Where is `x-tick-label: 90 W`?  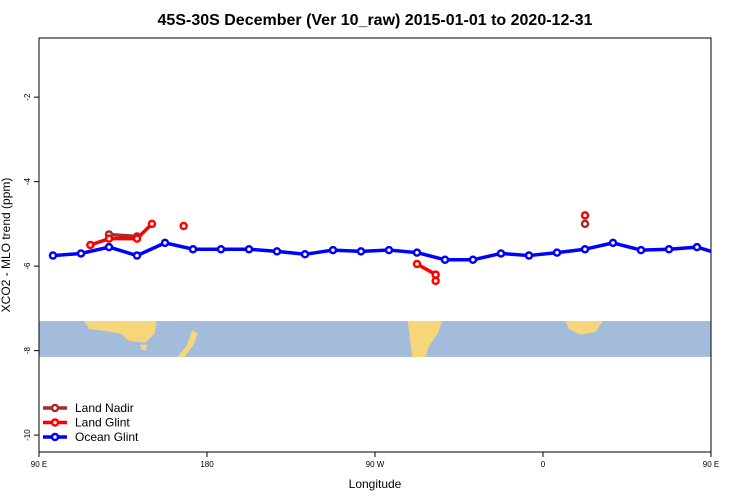
x-tick-label: 90 W is located at coordinates (375, 464).